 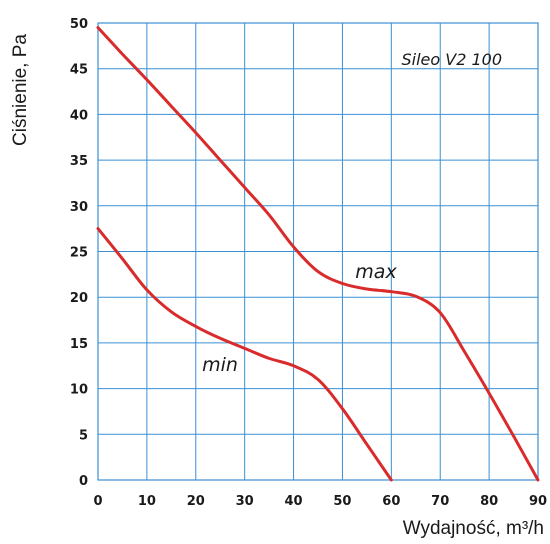 What do you see at coordinates (79, 24) in the screenshot?
I see `y-tick-label: 50` at bounding box center [79, 24].